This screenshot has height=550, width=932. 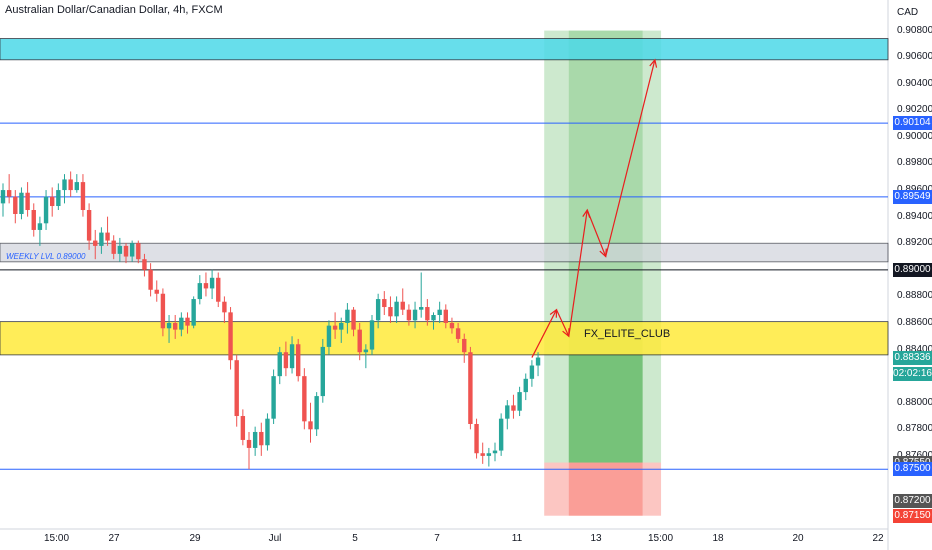 I want to click on price-tag: 0.88336, so click(x=912, y=358).